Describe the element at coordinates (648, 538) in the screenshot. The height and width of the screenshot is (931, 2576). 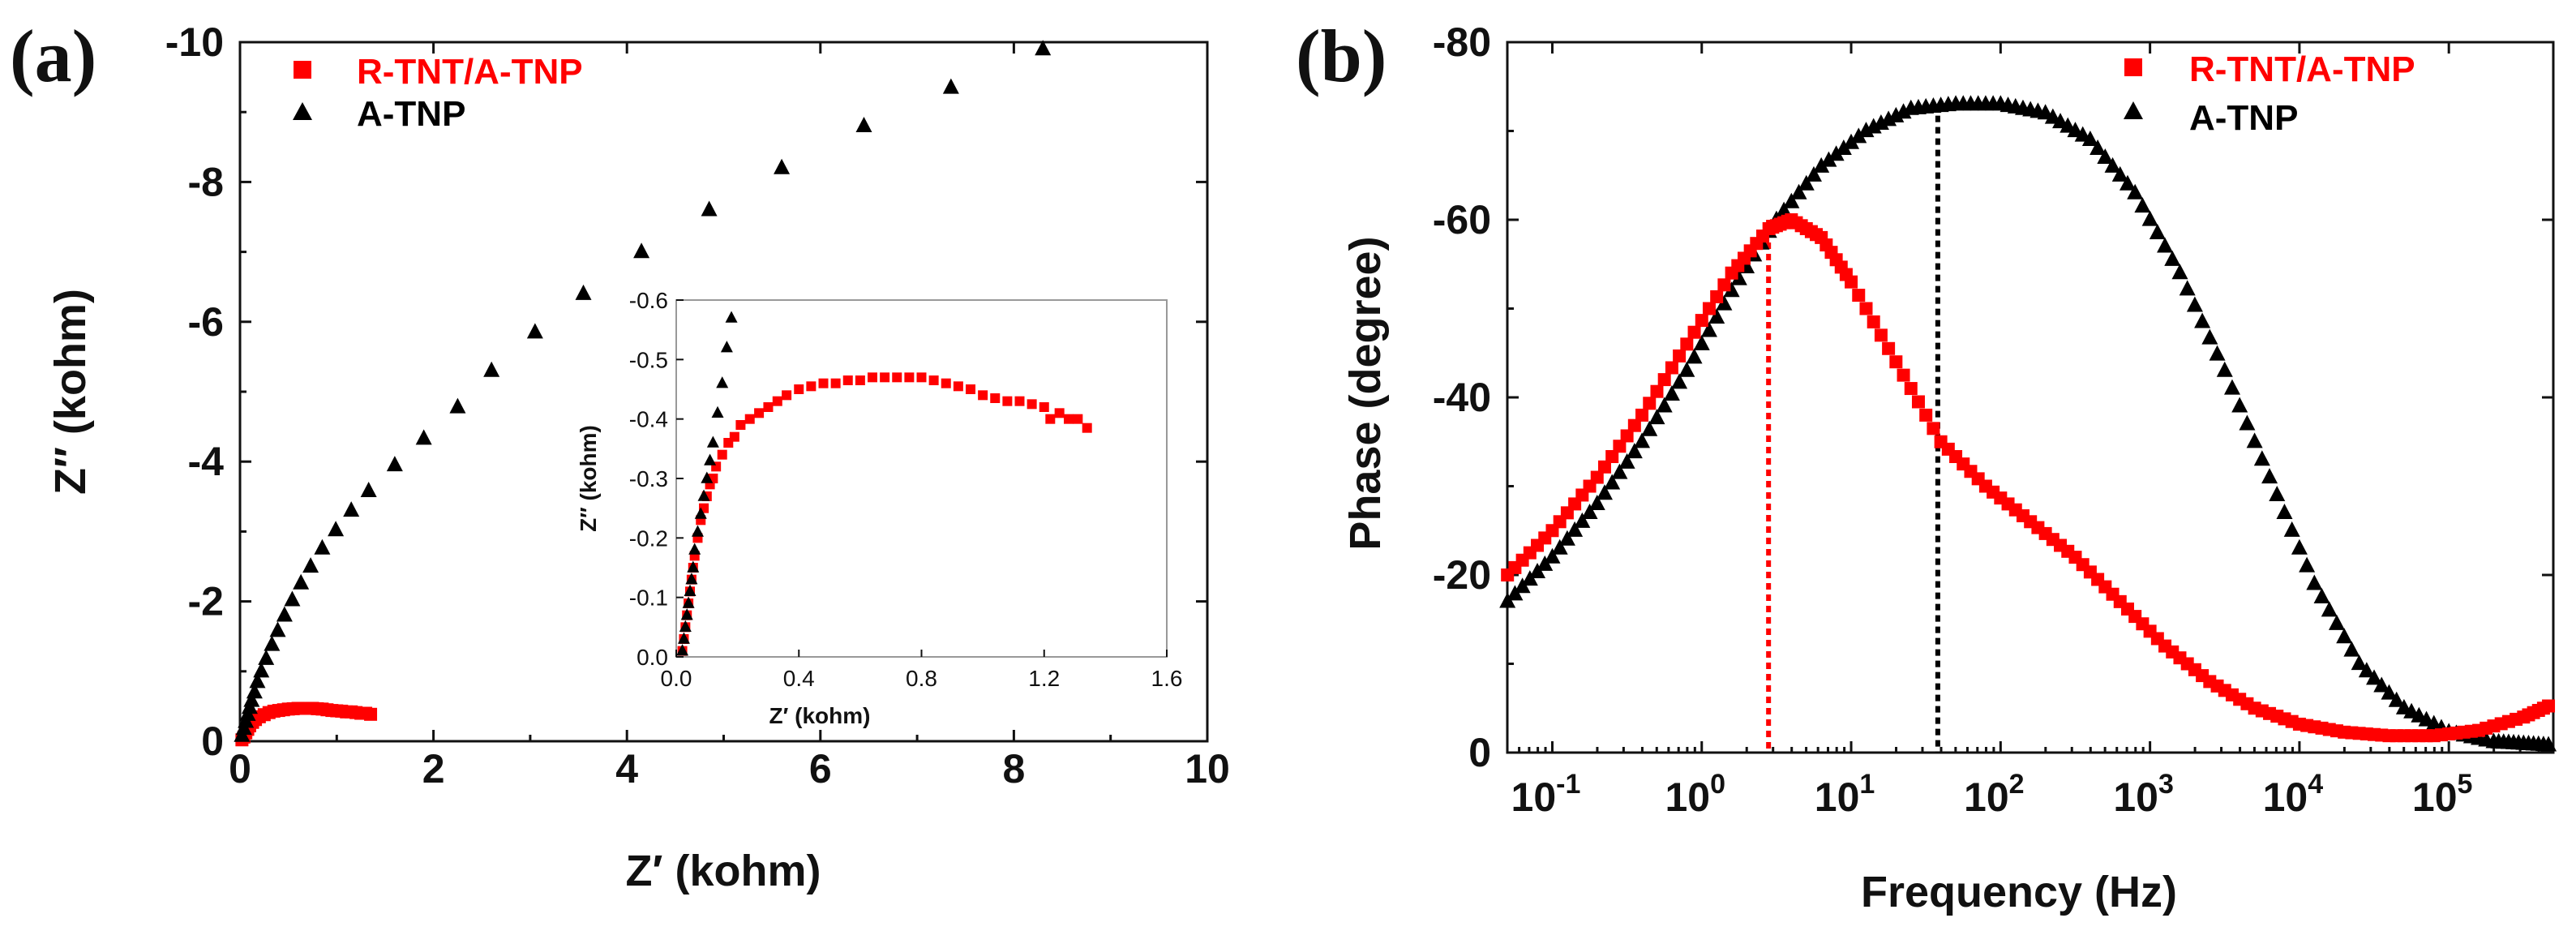
I see `inset-y-tick-label: -0.2` at that location.